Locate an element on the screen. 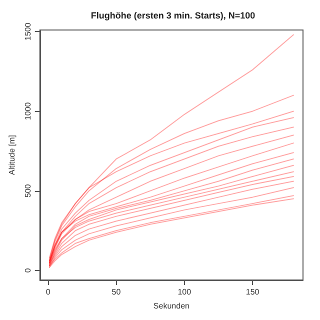 The width and height of the screenshot is (320, 320). y-tick-label: 500 is located at coordinates (27, 191).